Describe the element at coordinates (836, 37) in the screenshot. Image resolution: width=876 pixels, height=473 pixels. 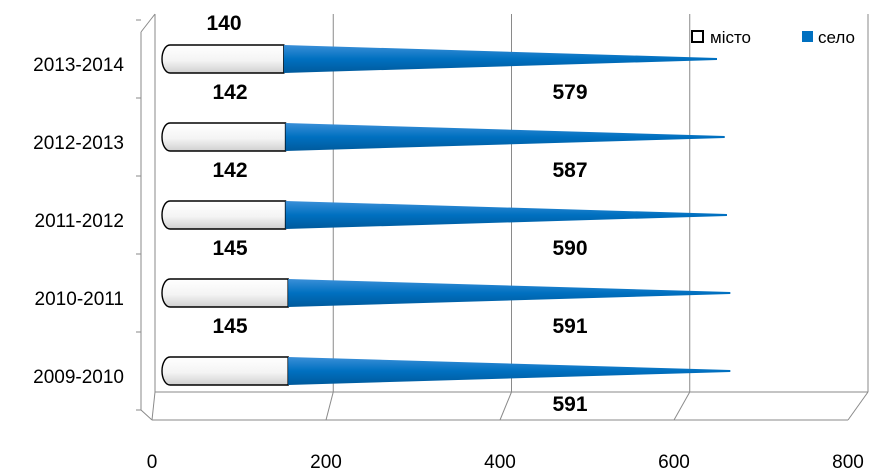
I see `legend-label-selo: село` at that location.